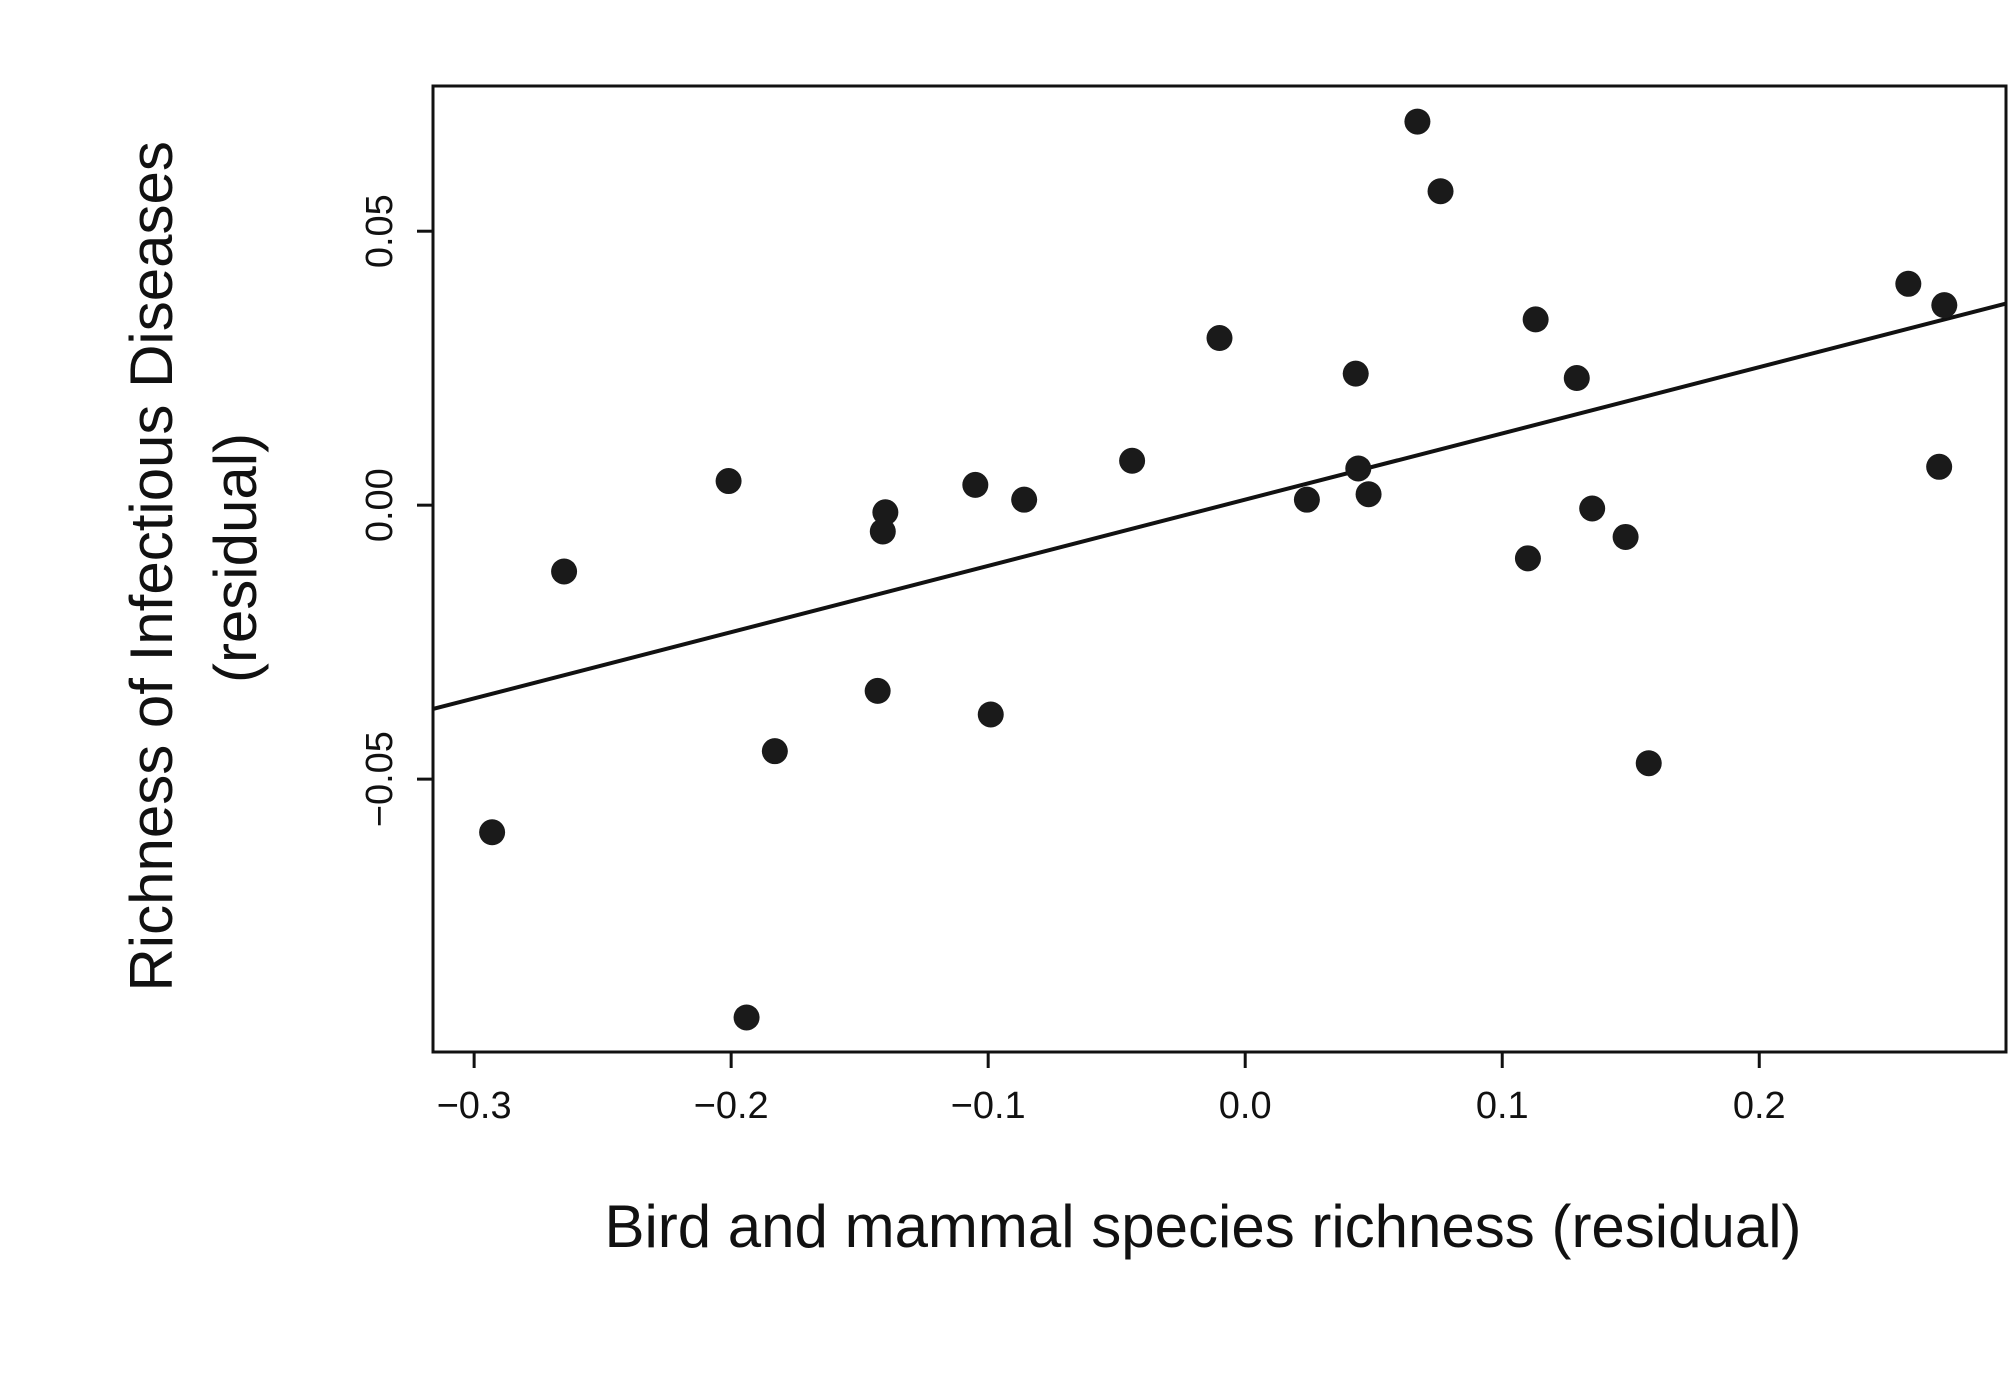 Image resolution: width=2012 pixels, height=1380 pixels. Describe the element at coordinates (474, 1106) in the screenshot. I see `x-tick-label: −0.3` at that location.